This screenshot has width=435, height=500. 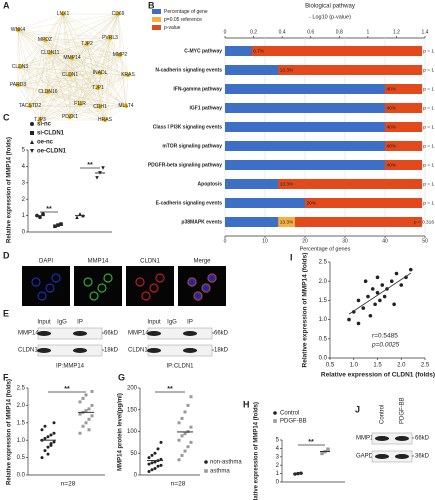 What do you see at coordinates (366, 457) in the screenshot?
I see `row-label: GAPDH` at bounding box center [366, 457].